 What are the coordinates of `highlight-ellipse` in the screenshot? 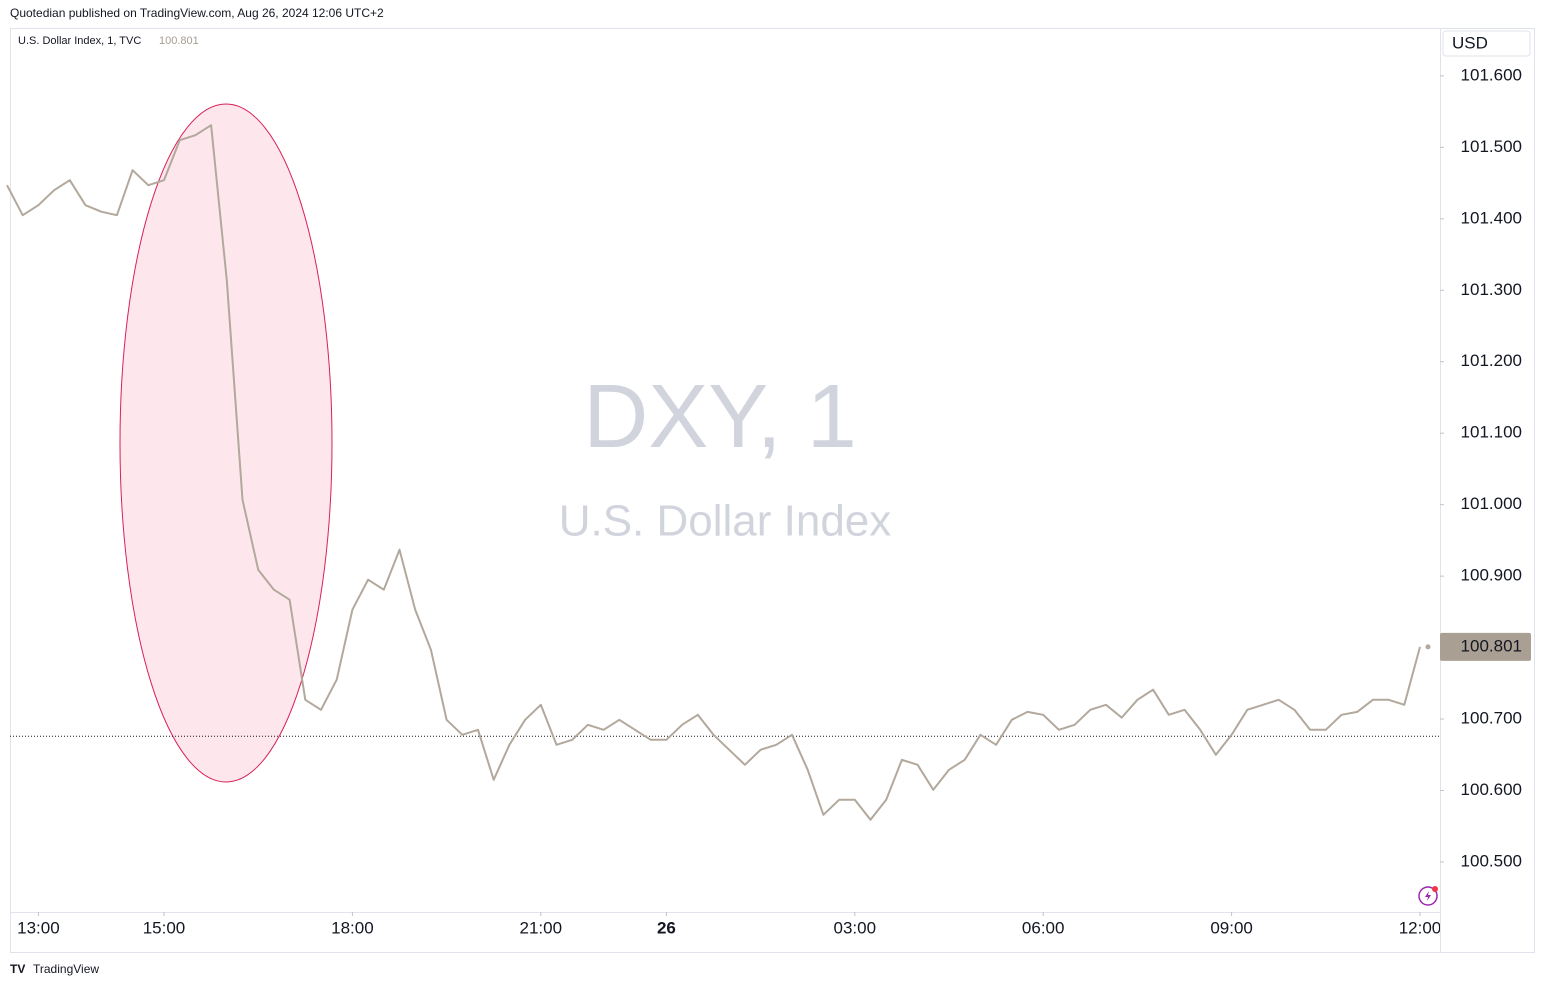 It's located at (226, 443).